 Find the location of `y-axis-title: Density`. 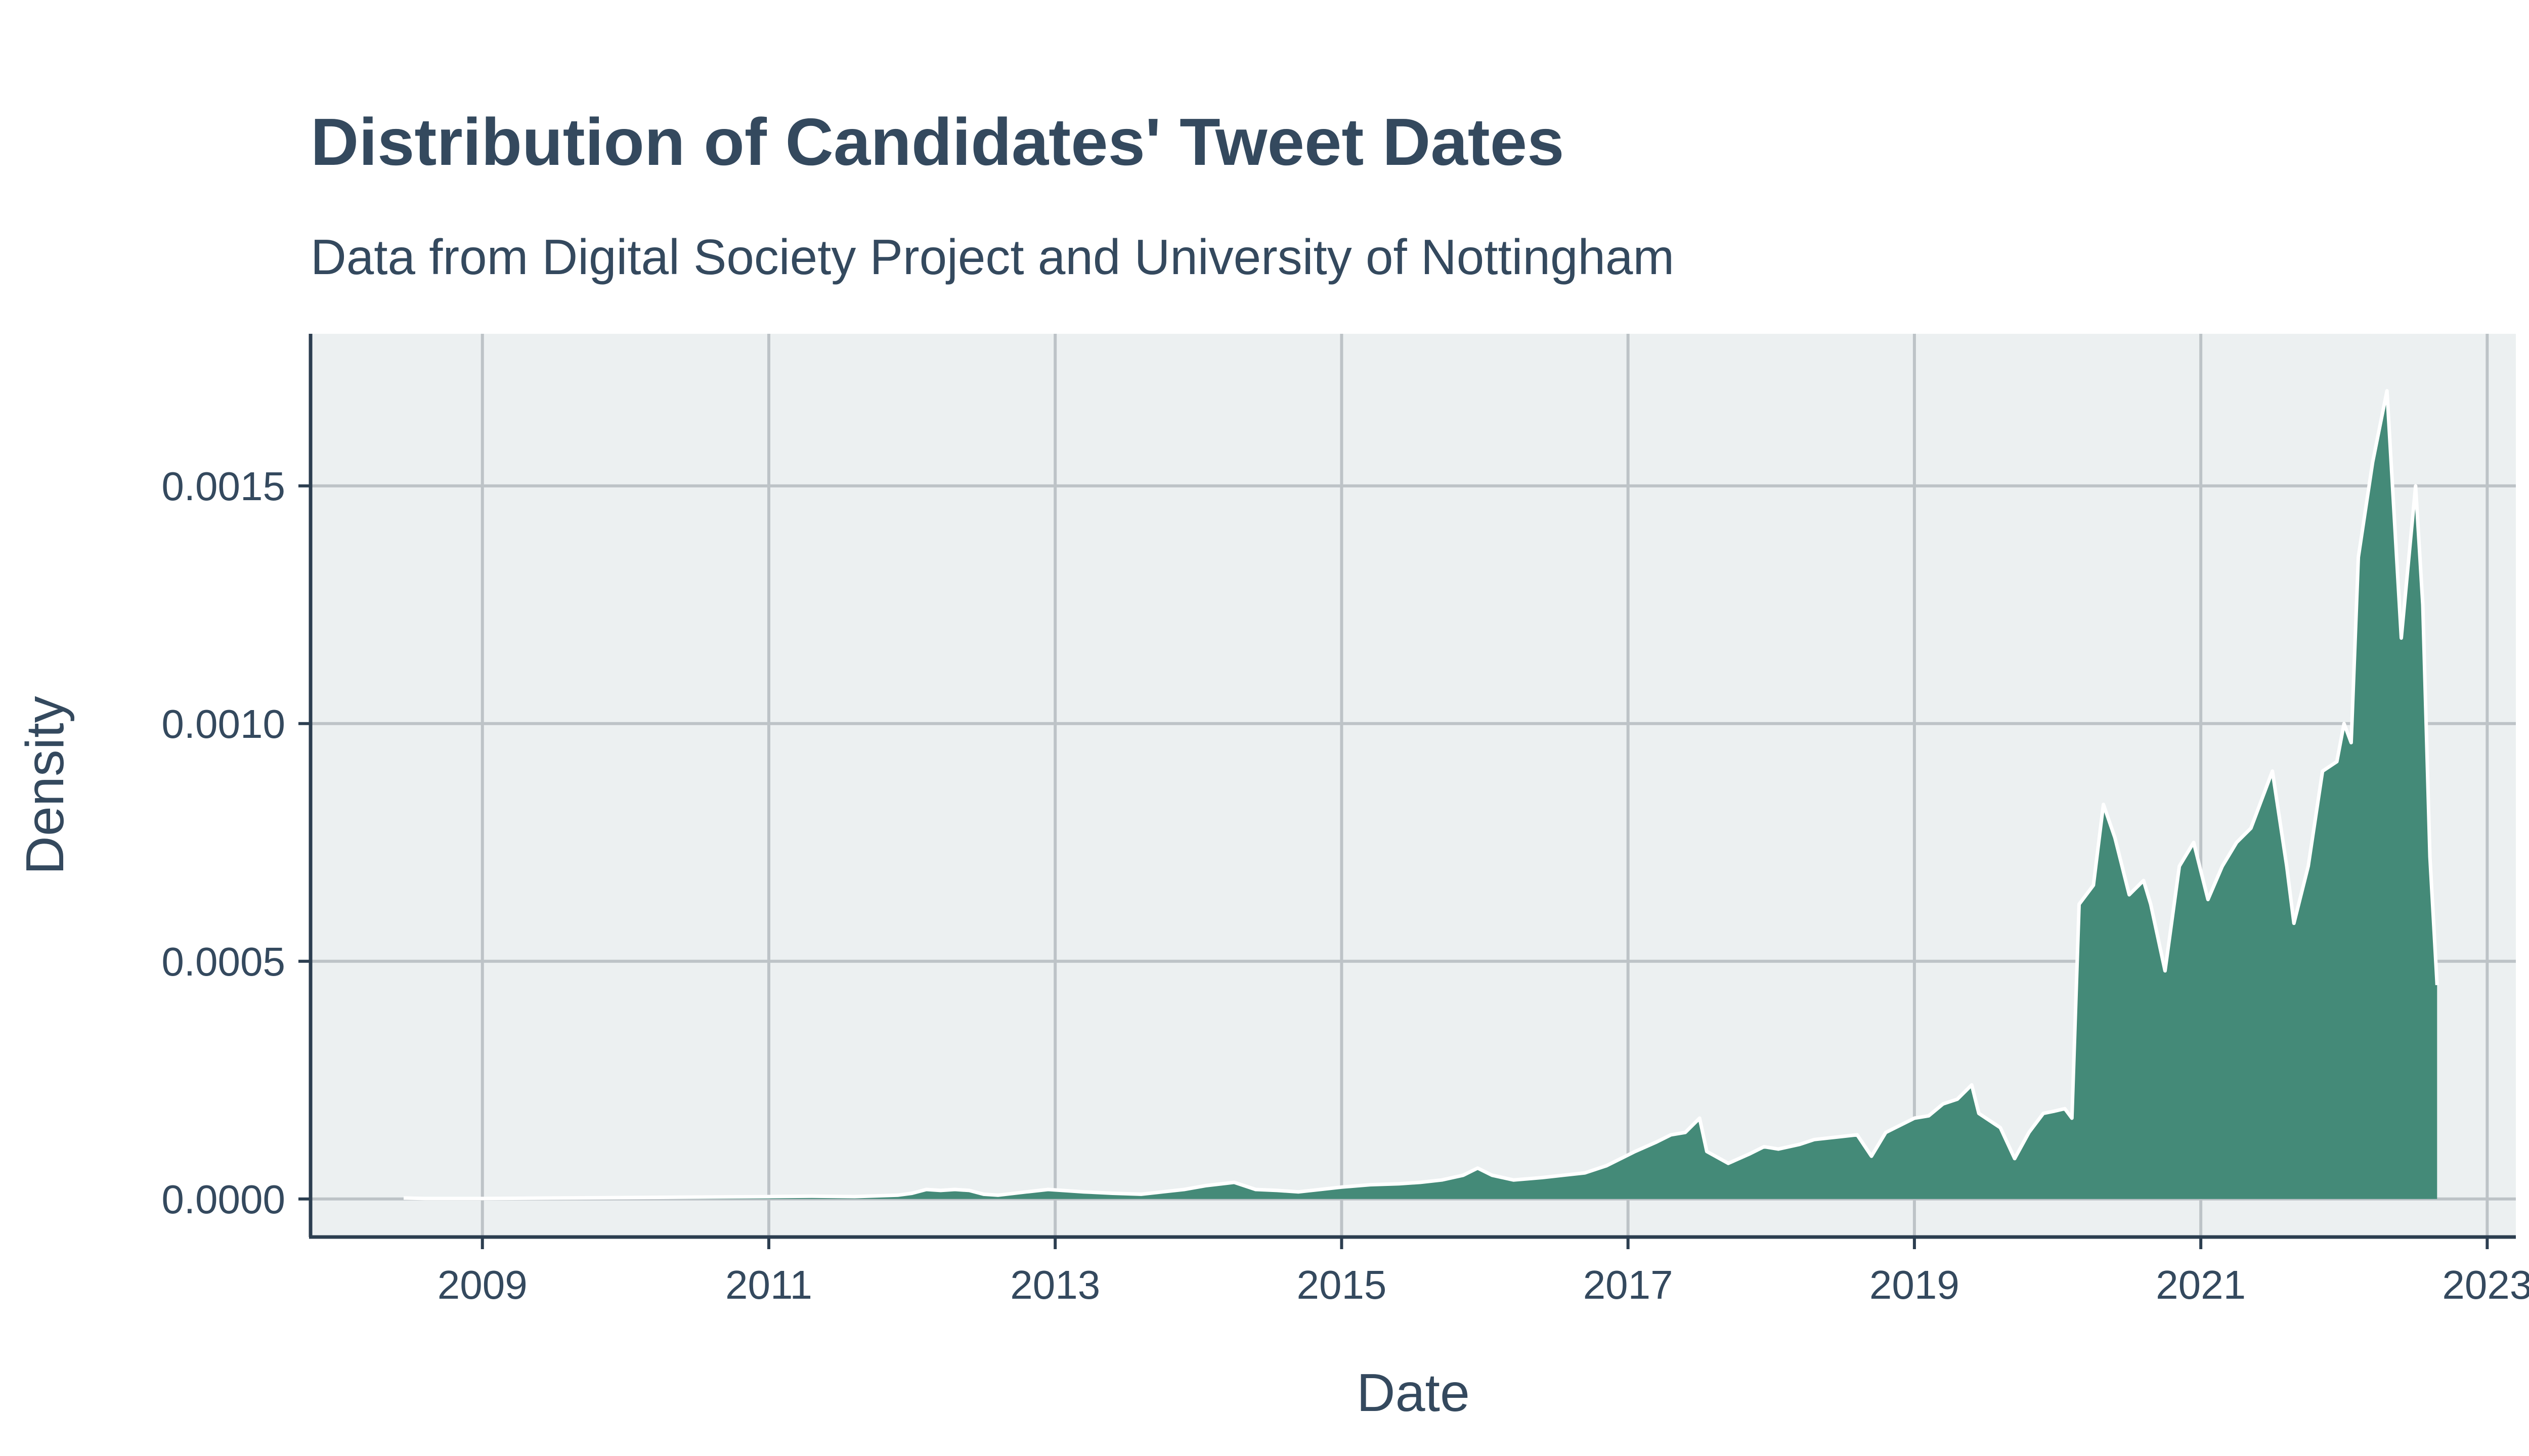

y-axis-title: Density is located at coordinates (45, 785).